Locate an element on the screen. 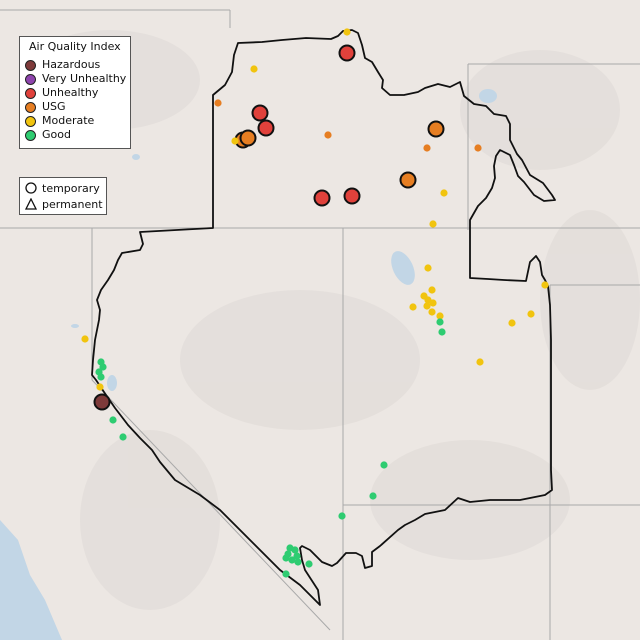  legend-item-permanent: permanent is located at coordinates (64, 204).